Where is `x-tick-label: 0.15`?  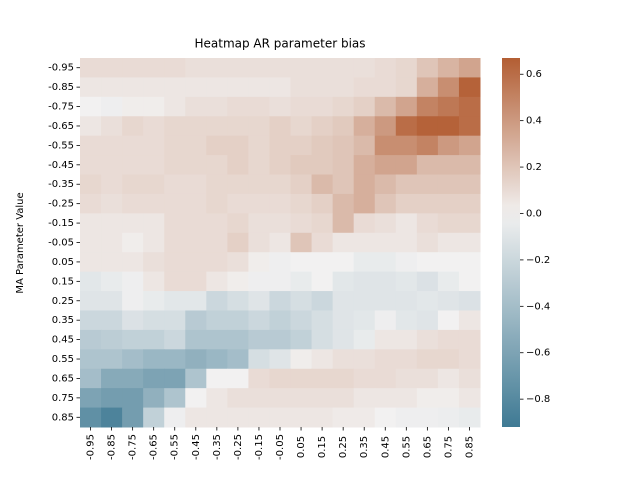 x-tick-label: 0.15 is located at coordinates (322, 447).